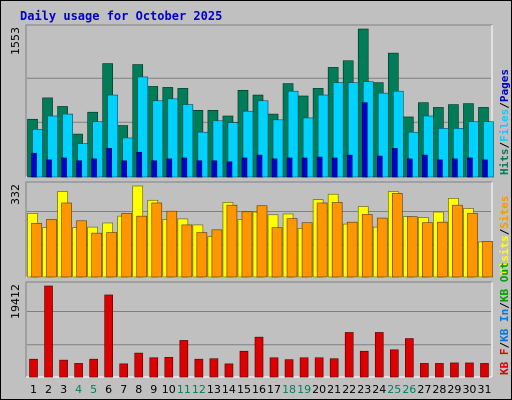 The height and width of the screenshot is (400, 512). Describe the element at coordinates (259, 389) in the screenshot. I see `x-tick-label: 16` at that location.